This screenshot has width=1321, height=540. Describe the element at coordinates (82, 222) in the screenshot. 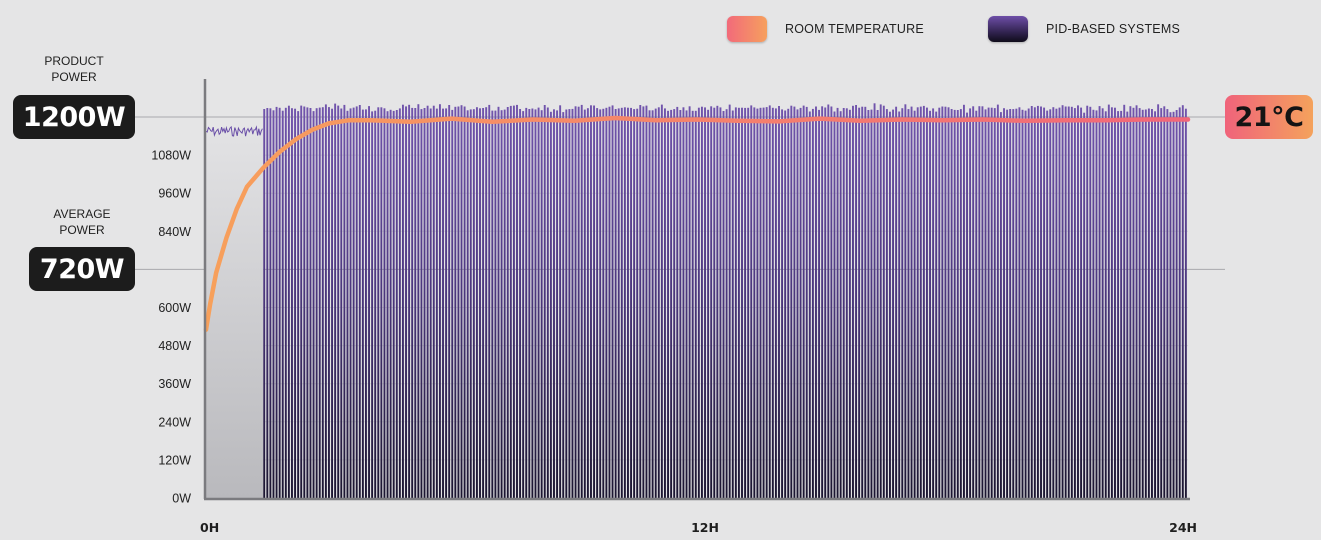

I see `average-power-label: AVERAGE POWER` at that location.